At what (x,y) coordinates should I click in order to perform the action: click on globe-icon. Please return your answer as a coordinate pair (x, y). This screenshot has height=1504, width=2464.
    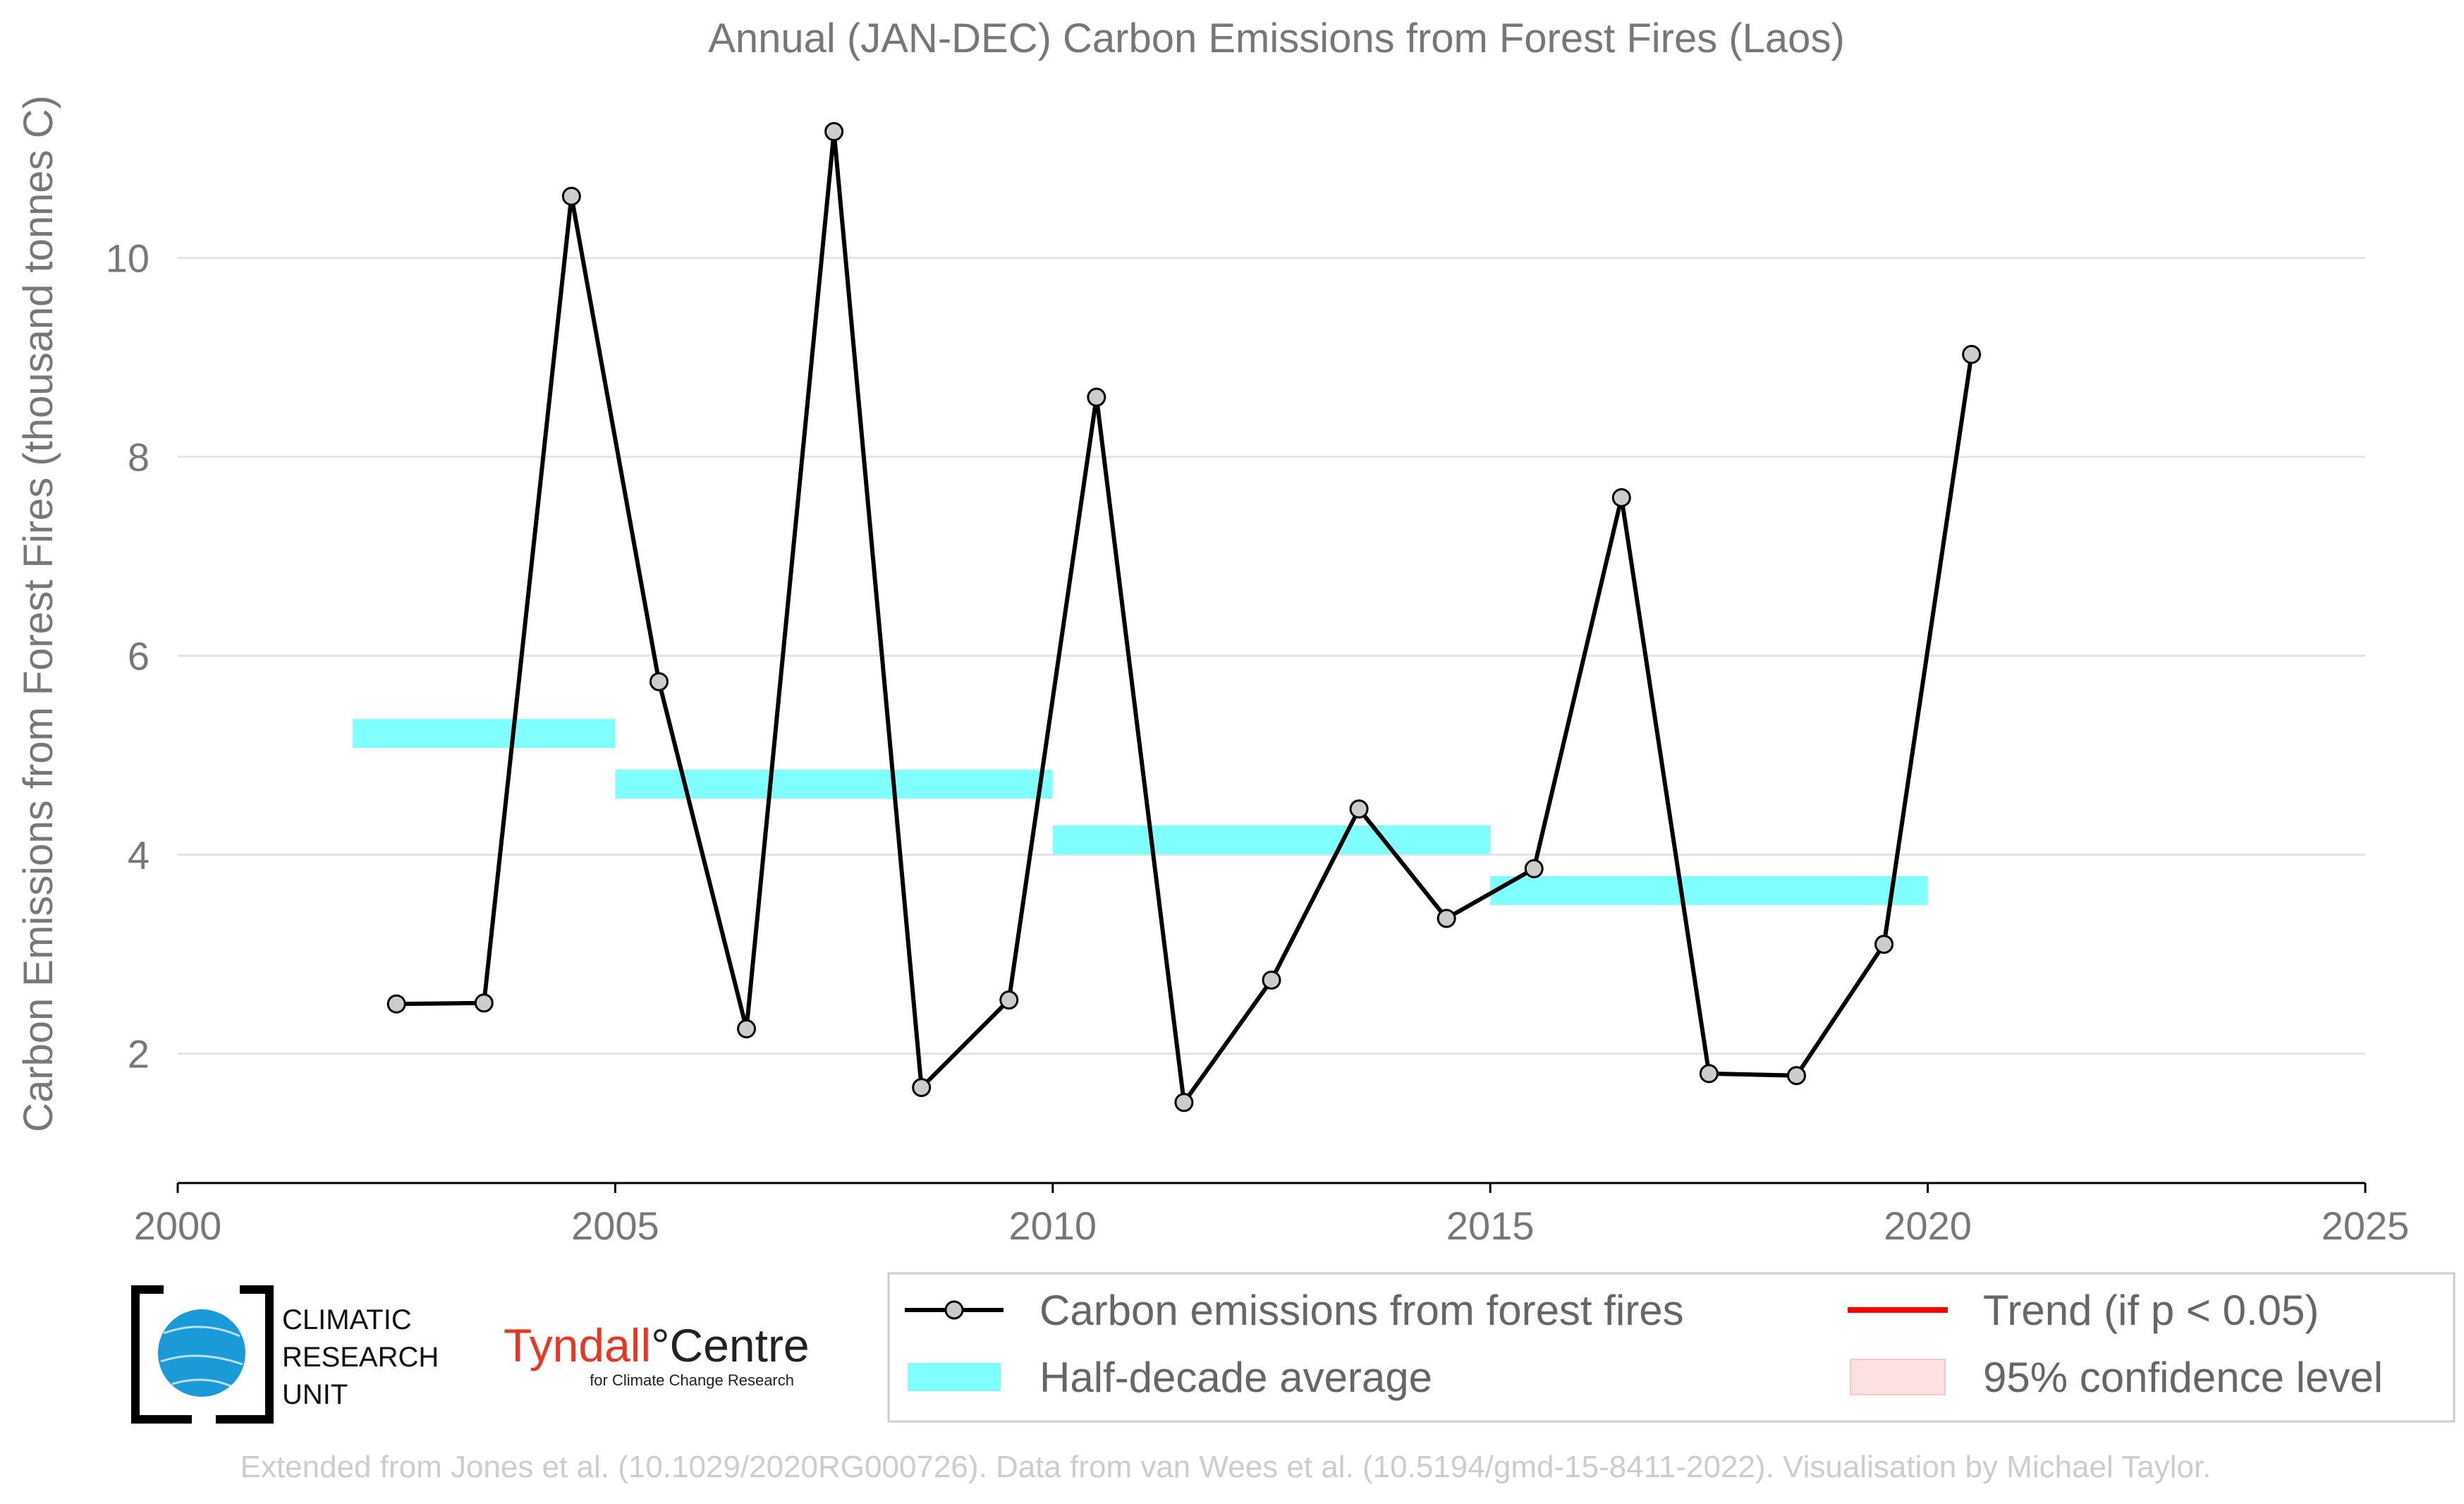
    Looking at the image, I should click on (202, 1353).